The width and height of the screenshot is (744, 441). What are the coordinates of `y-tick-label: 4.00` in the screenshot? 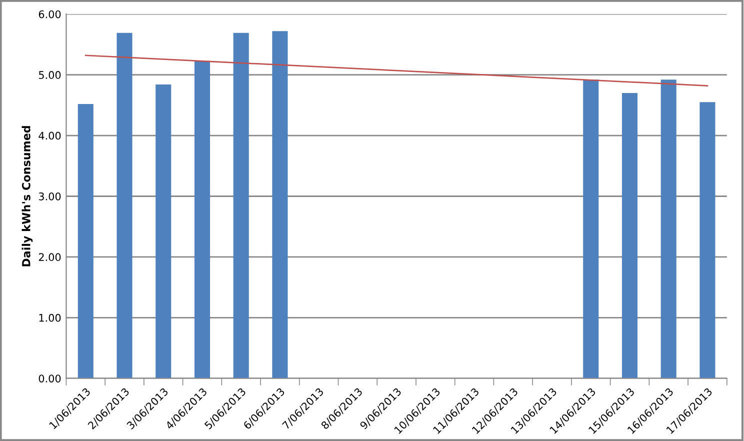 It's located at (49, 136).